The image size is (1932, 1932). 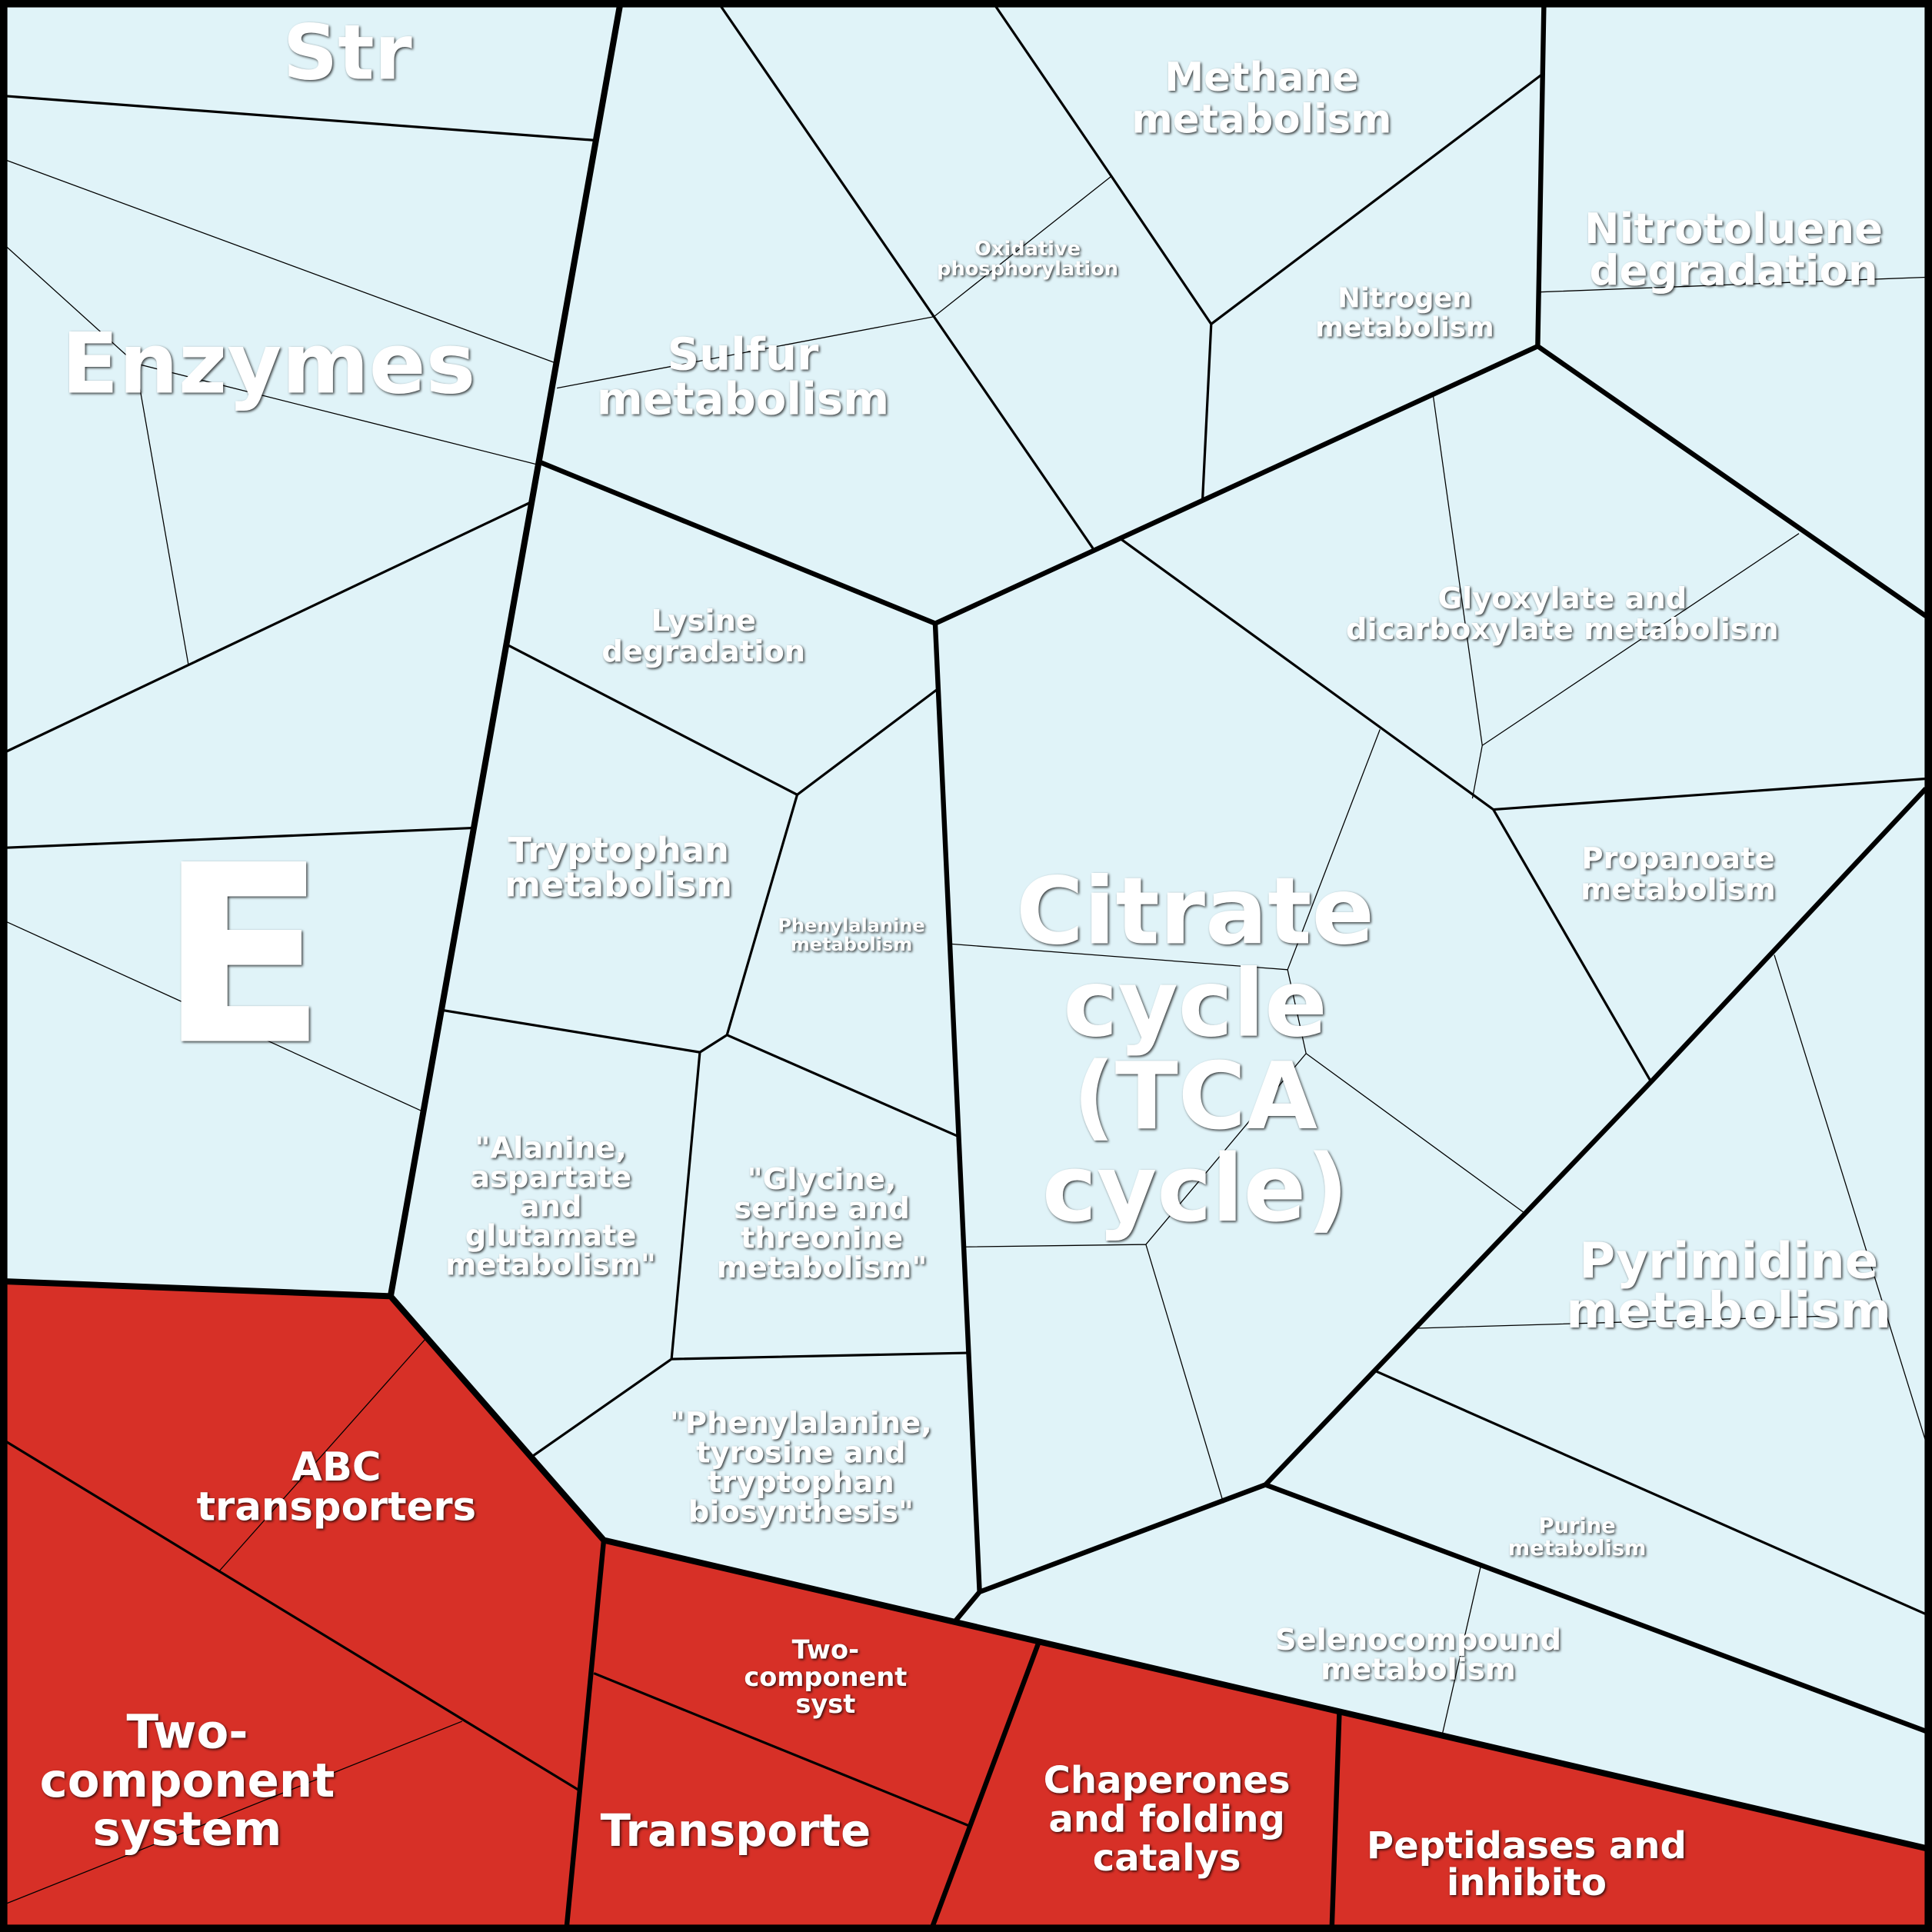 I want to click on cell-label: Tryptophan metabolism, so click(x=618, y=867).